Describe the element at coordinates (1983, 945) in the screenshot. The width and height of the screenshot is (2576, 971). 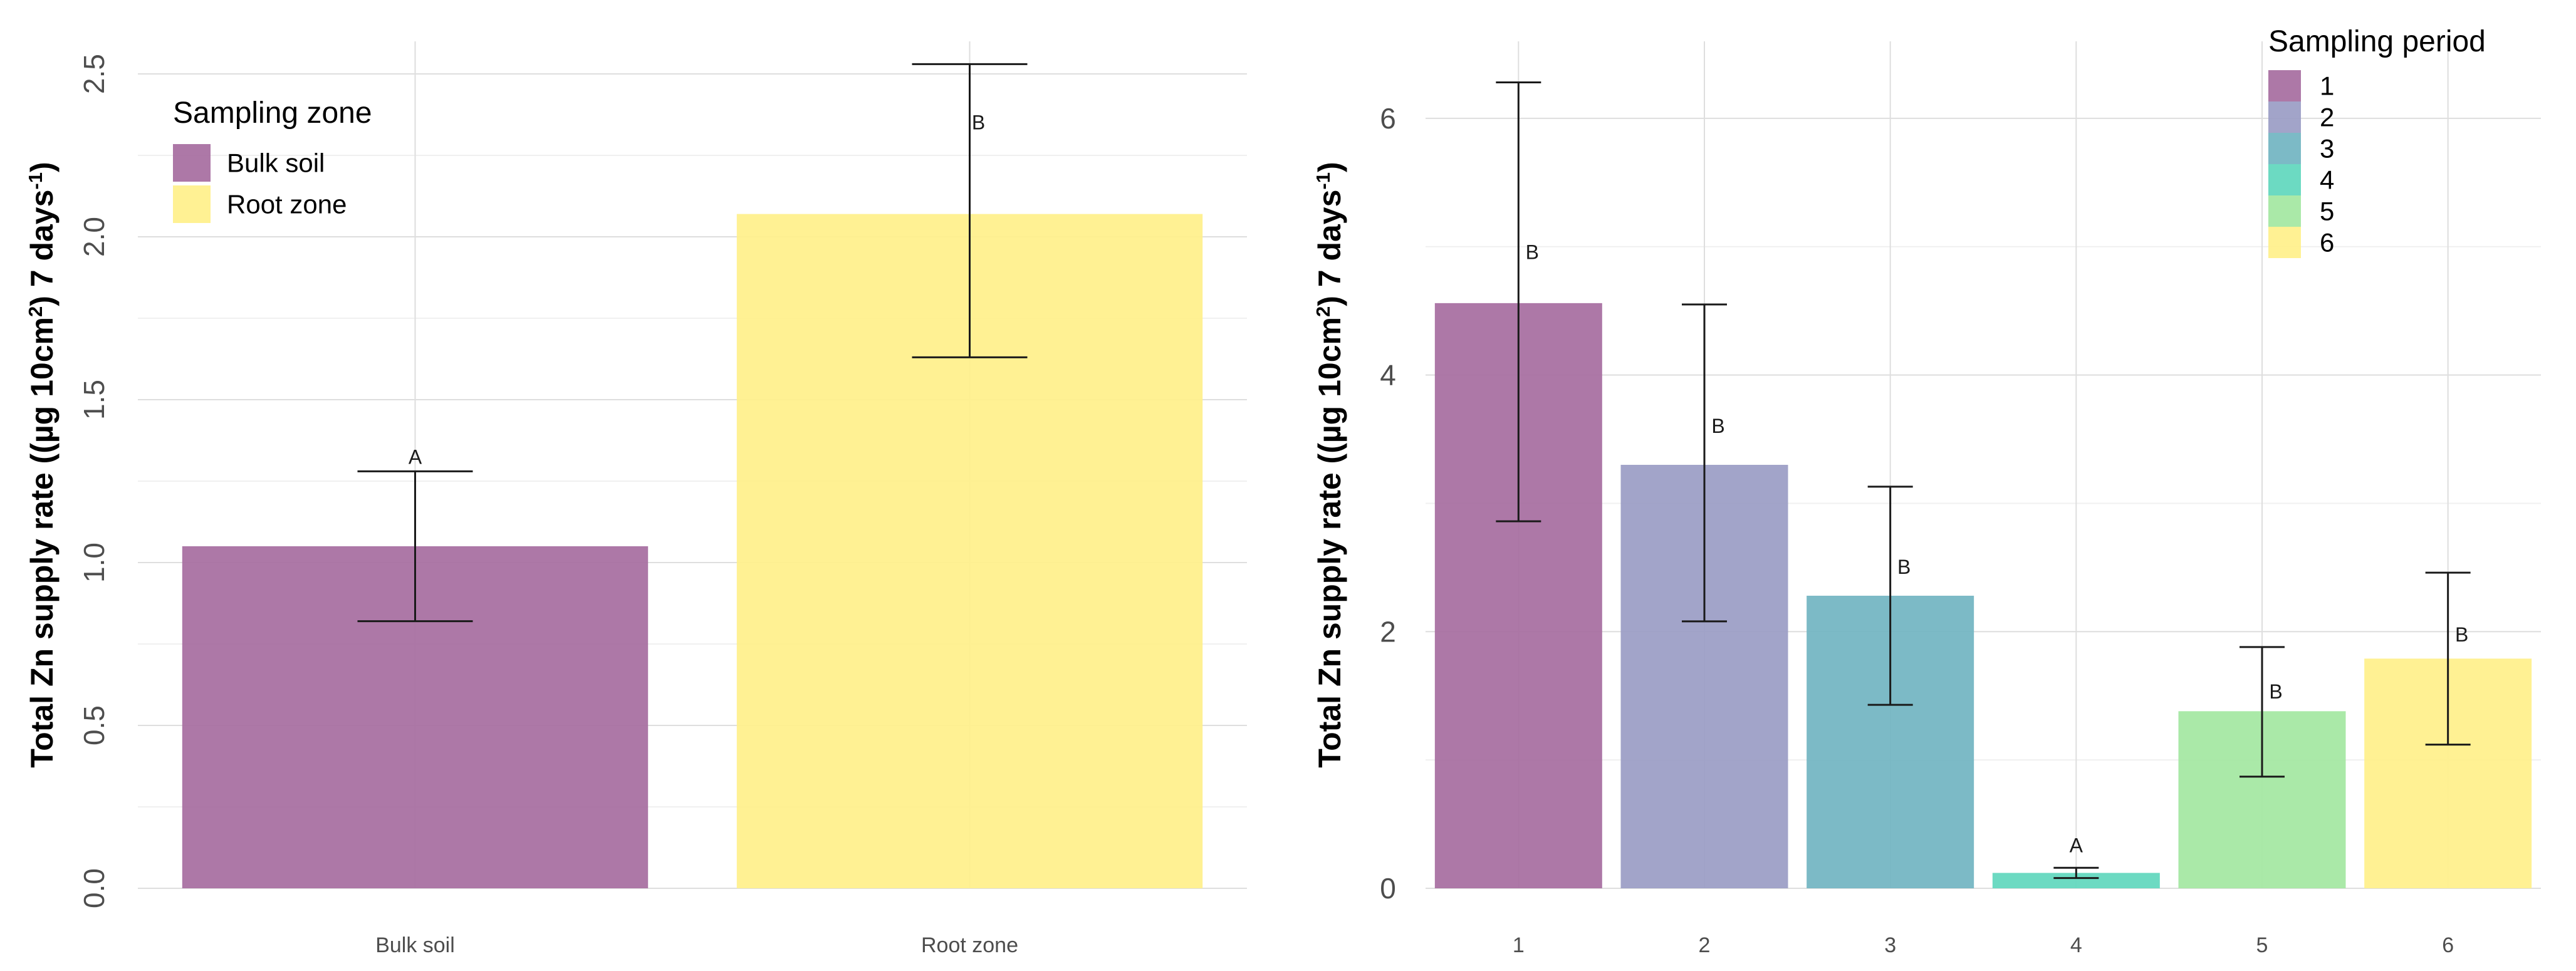
I see `x-axis-ticks: 1 2 3 4 5 6` at that location.